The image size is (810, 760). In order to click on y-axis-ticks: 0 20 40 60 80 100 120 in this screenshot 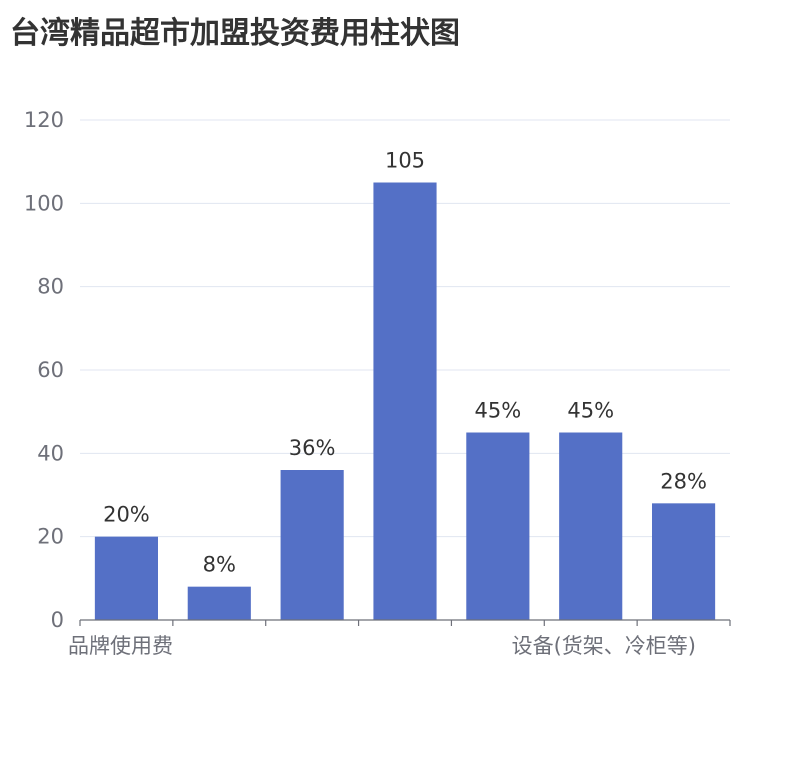, I will do `click(44, 370)`.